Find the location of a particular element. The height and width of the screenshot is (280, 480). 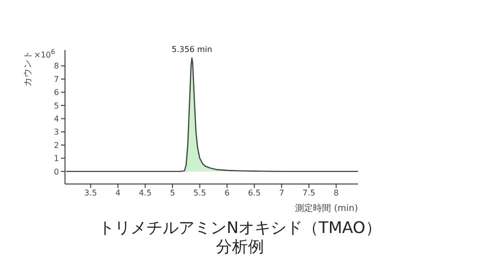

y-tick-label: 4 is located at coordinates (56, 119).